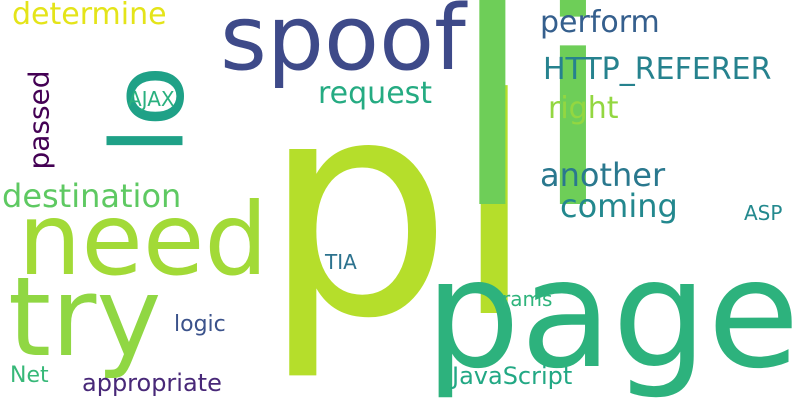  I want to click on word-asp: ASP, so click(763, 213).